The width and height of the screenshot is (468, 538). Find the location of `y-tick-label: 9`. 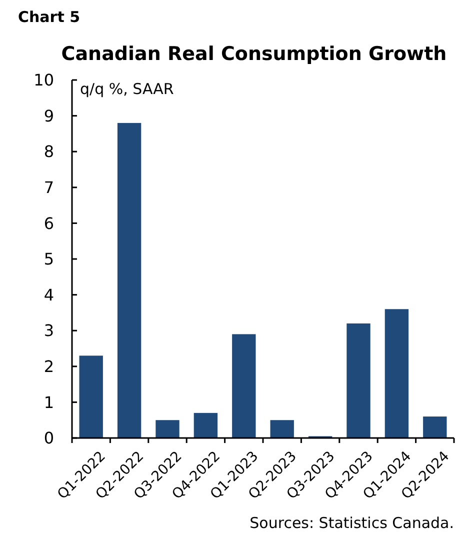

y-tick-label: 9 is located at coordinates (49, 116).